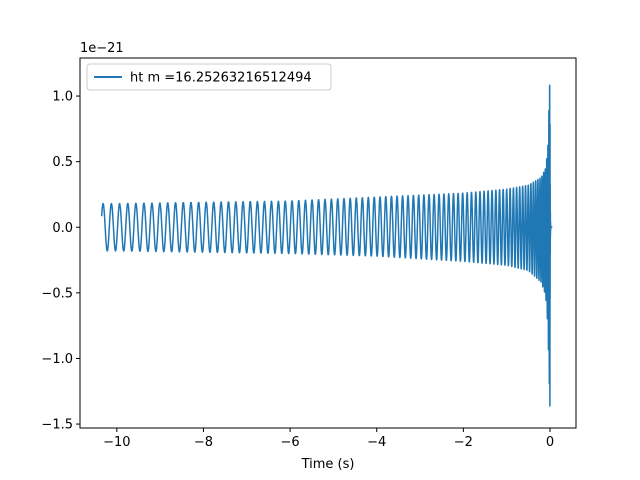 Image resolution: width=640 pixels, height=480 pixels. Describe the element at coordinates (116, 442) in the screenshot. I see `x-tick-label: −10` at that location.